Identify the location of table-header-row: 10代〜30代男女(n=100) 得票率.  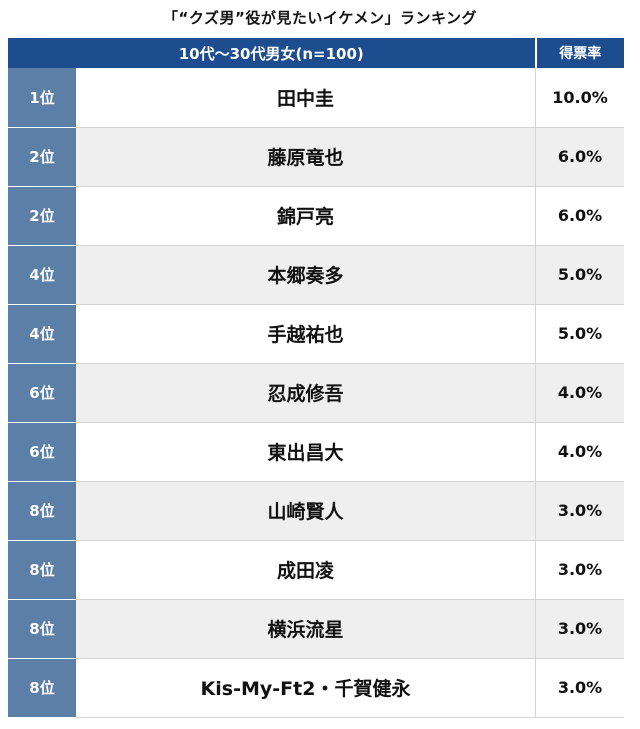
(316, 53).